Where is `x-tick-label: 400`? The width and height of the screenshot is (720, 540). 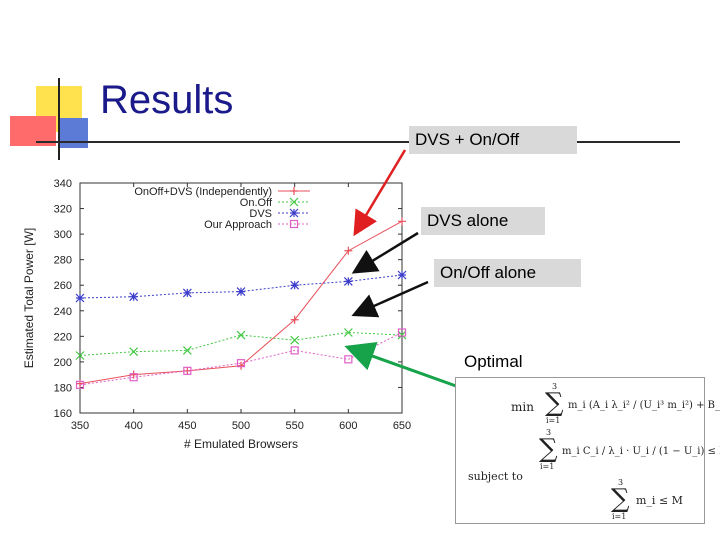
x-tick-label: 400 is located at coordinates (133, 426).